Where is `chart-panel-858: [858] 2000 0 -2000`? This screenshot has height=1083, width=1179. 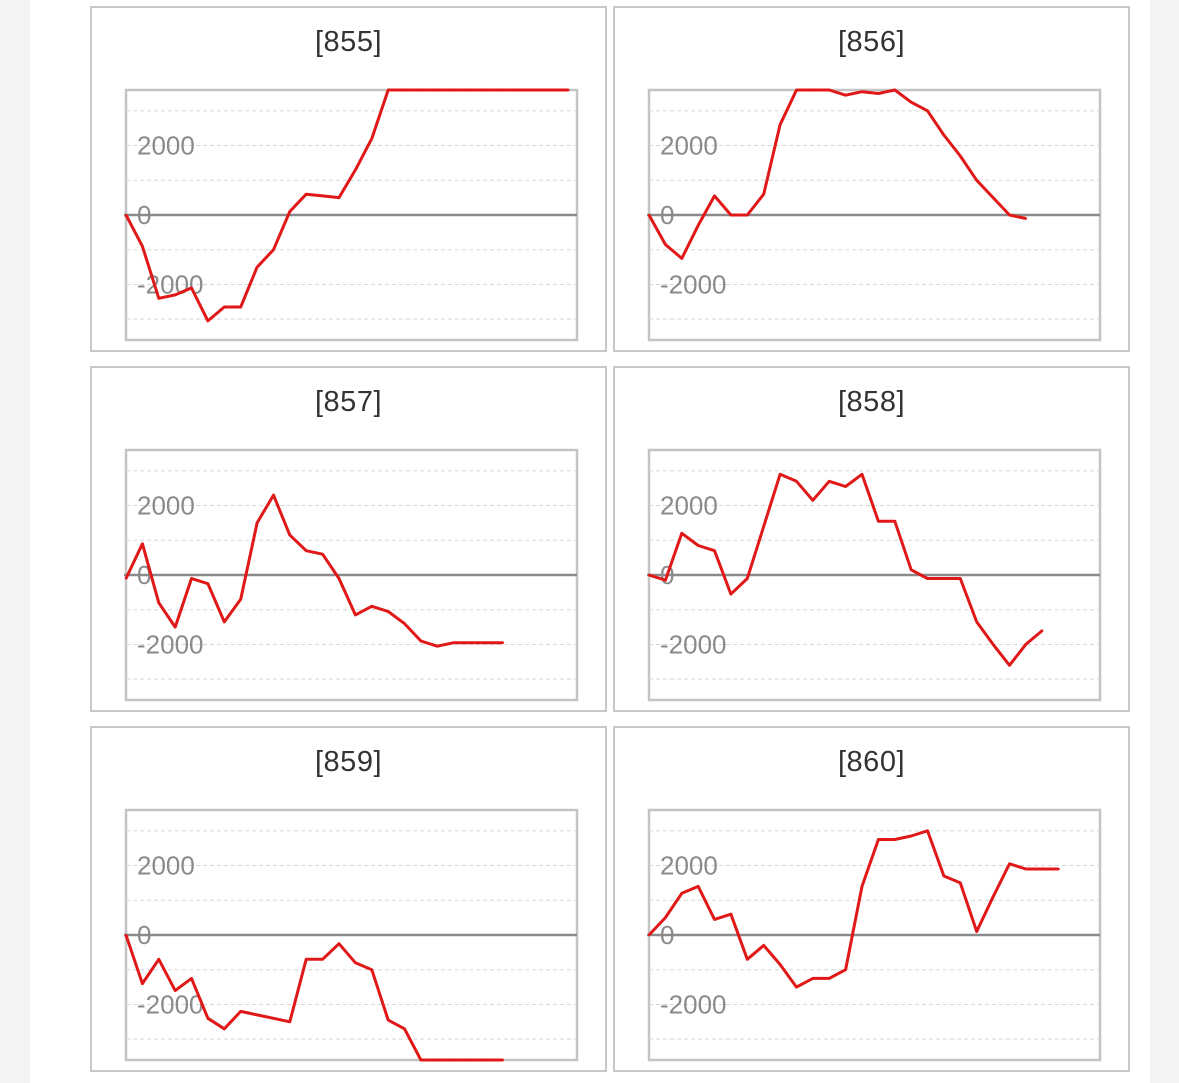
chart-panel-858: [858] 2000 0 -2000 is located at coordinates (871, 539).